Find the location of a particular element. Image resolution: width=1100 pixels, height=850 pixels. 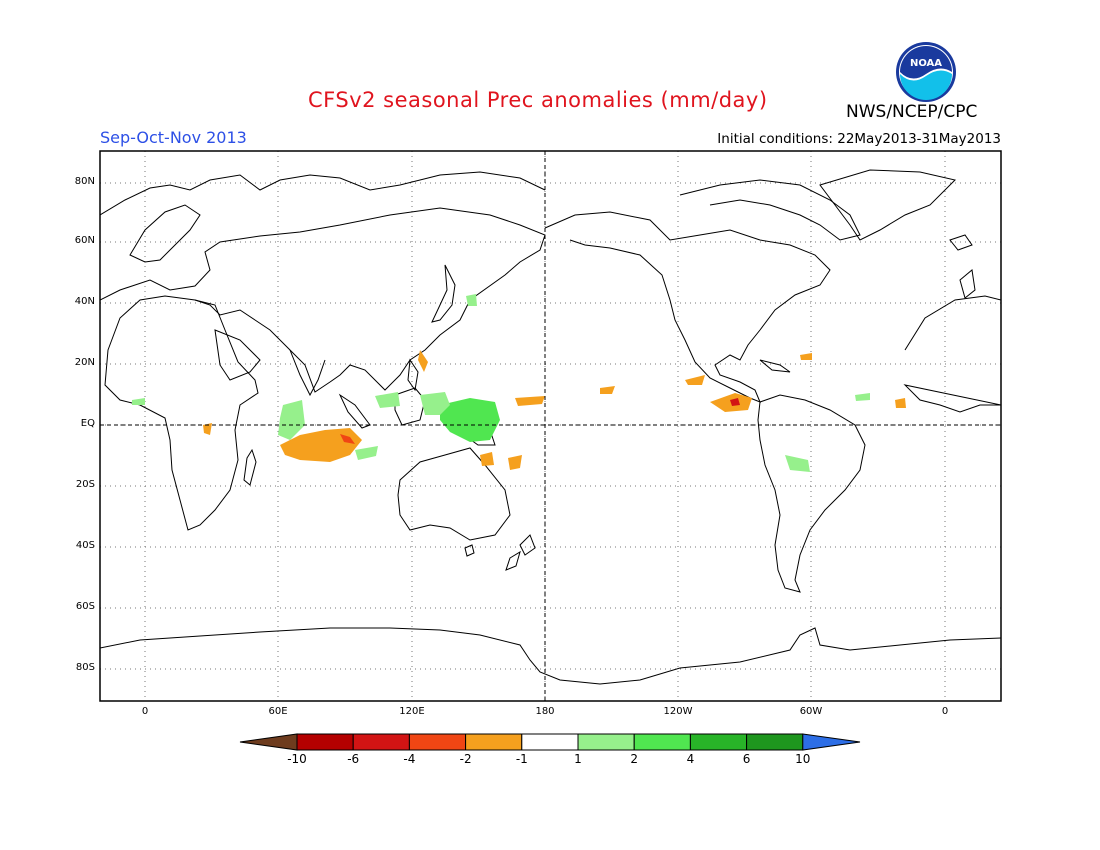

anomaly-wet-west-indian-ocean is located at coordinates (291, 420).